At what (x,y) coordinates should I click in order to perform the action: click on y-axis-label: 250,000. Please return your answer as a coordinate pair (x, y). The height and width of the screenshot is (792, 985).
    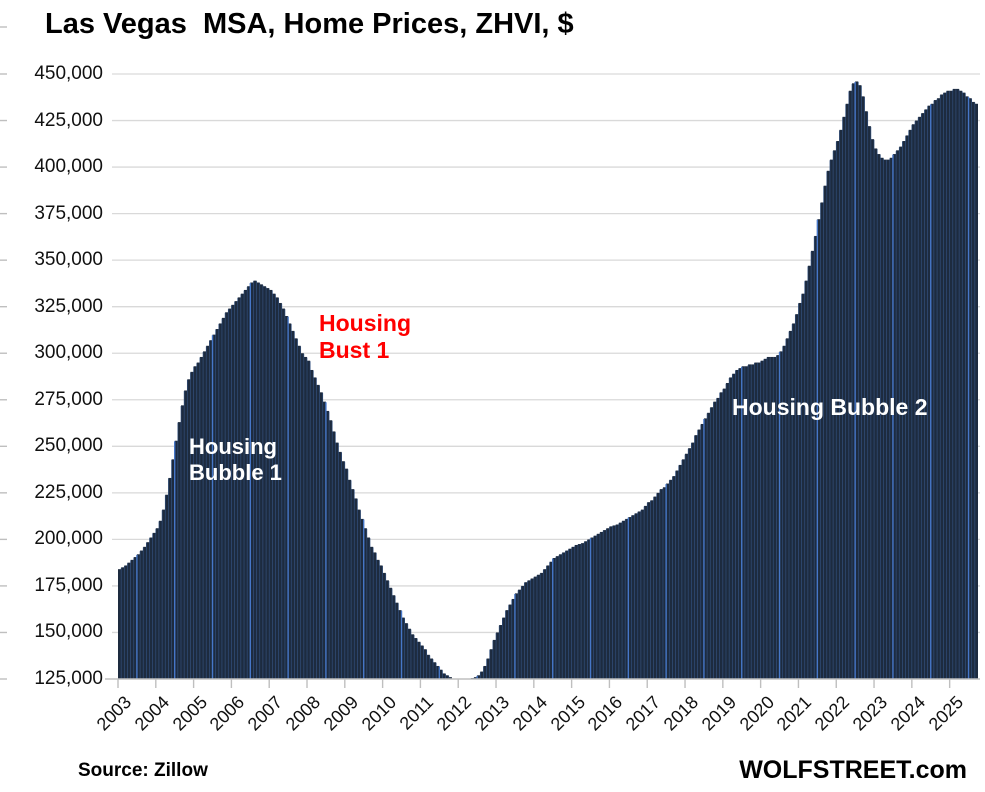
    Looking at the image, I should click on (68, 446).